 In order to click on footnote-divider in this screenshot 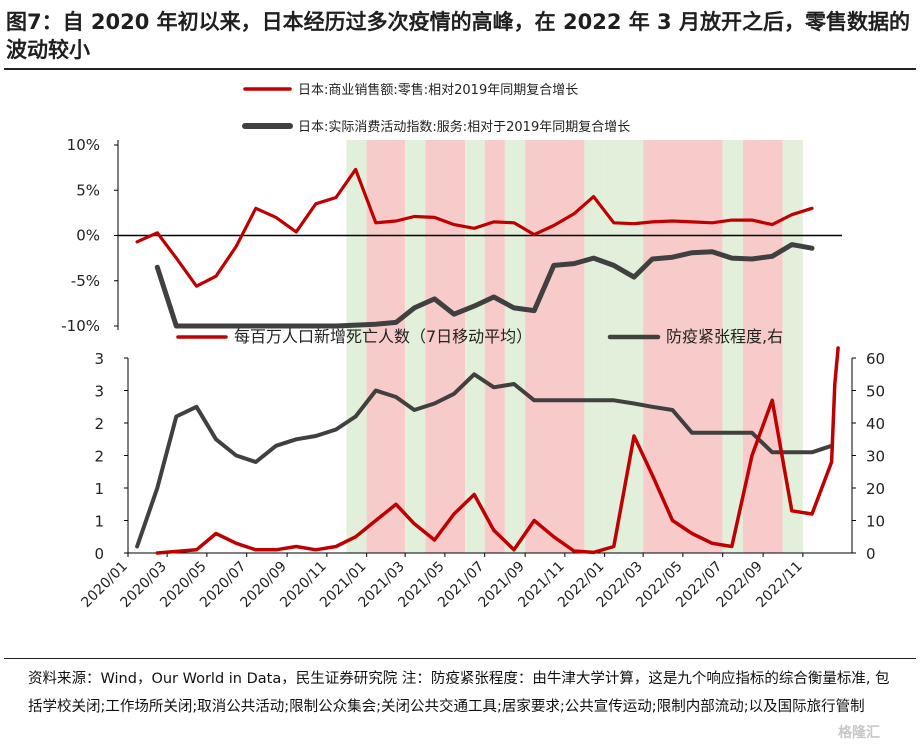, I will do `click(460, 658)`.